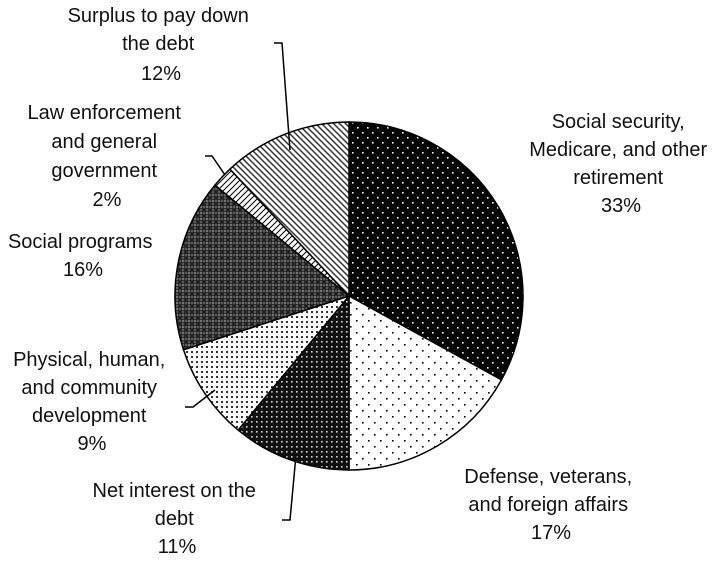 The height and width of the screenshot is (562, 727). What do you see at coordinates (289, 487) in the screenshot?
I see `leader-line-net-interest` at bounding box center [289, 487].